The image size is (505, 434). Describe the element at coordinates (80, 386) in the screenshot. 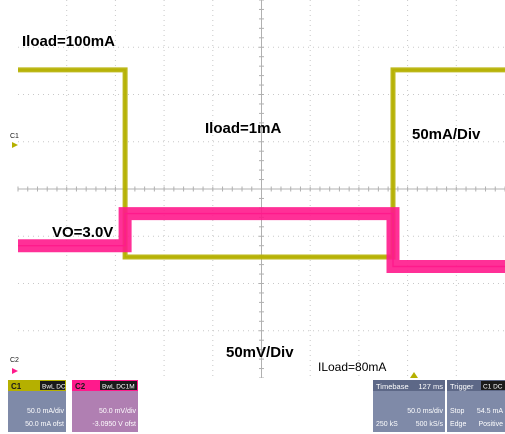

I see `c2-box-label: C2` at that location.